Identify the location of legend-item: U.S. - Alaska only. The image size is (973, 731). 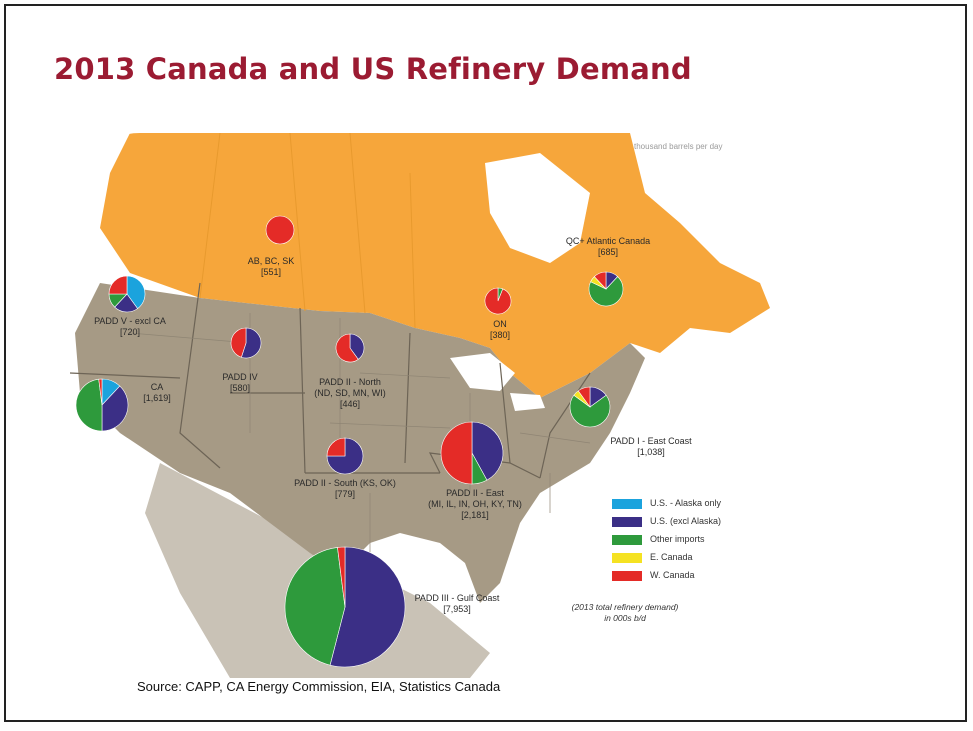
(670, 506).